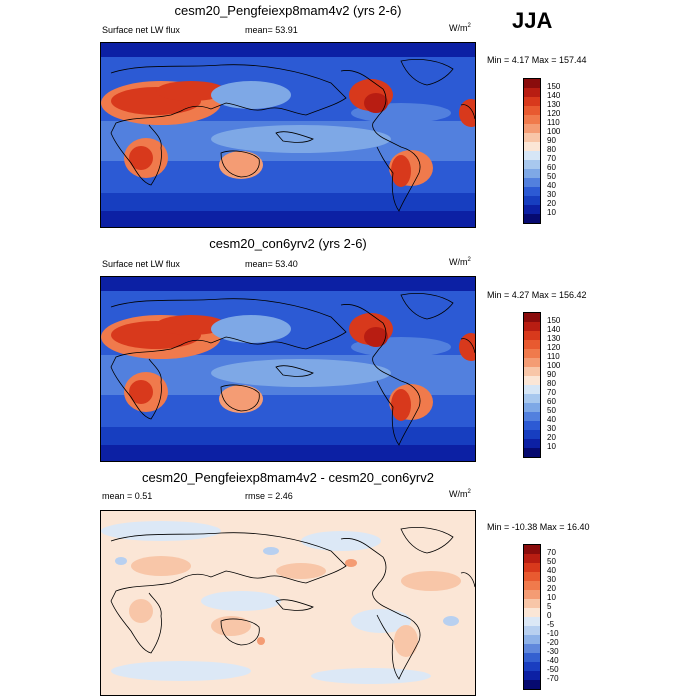 This screenshot has height=700, width=700. Describe the element at coordinates (551, 437) in the screenshot. I see `panel-2-colorbar-tick: 20` at that location.